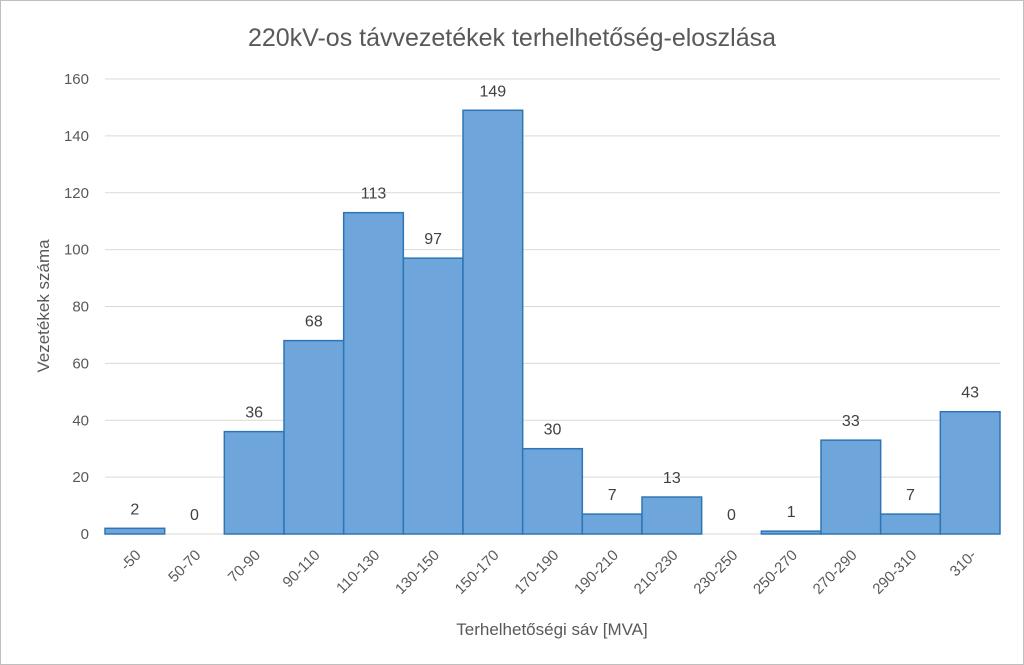  What do you see at coordinates (963, 563) in the screenshot?
I see `x-tick-label: 310-` at bounding box center [963, 563].